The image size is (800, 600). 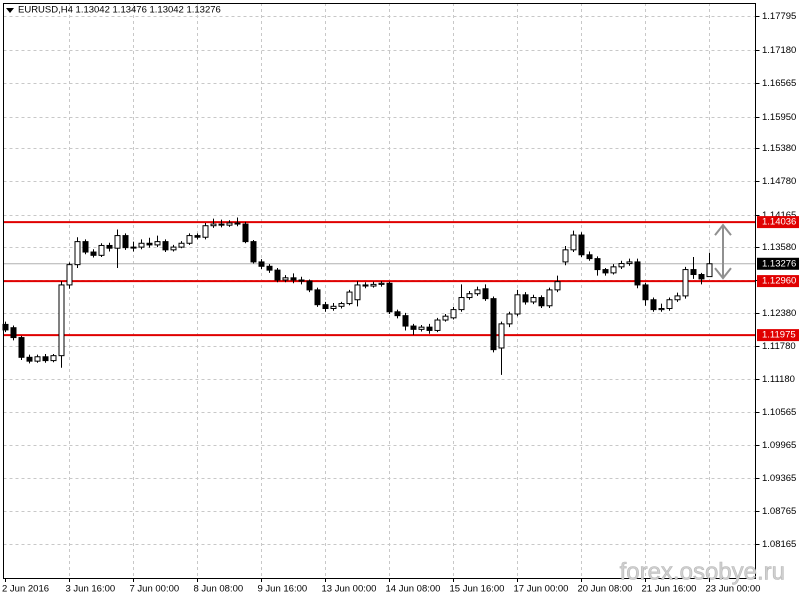 I want to click on current-price-box, so click(x=778, y=263).